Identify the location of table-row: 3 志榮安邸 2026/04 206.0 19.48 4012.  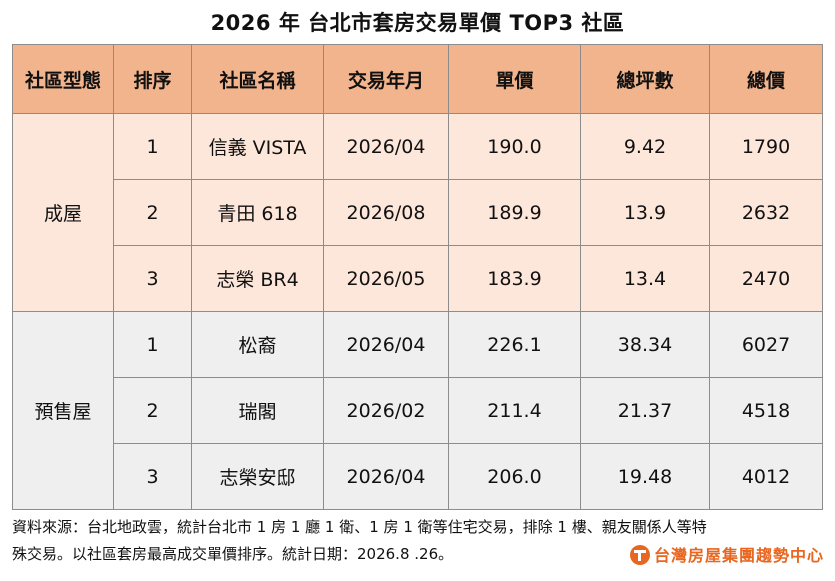
(418, 476).